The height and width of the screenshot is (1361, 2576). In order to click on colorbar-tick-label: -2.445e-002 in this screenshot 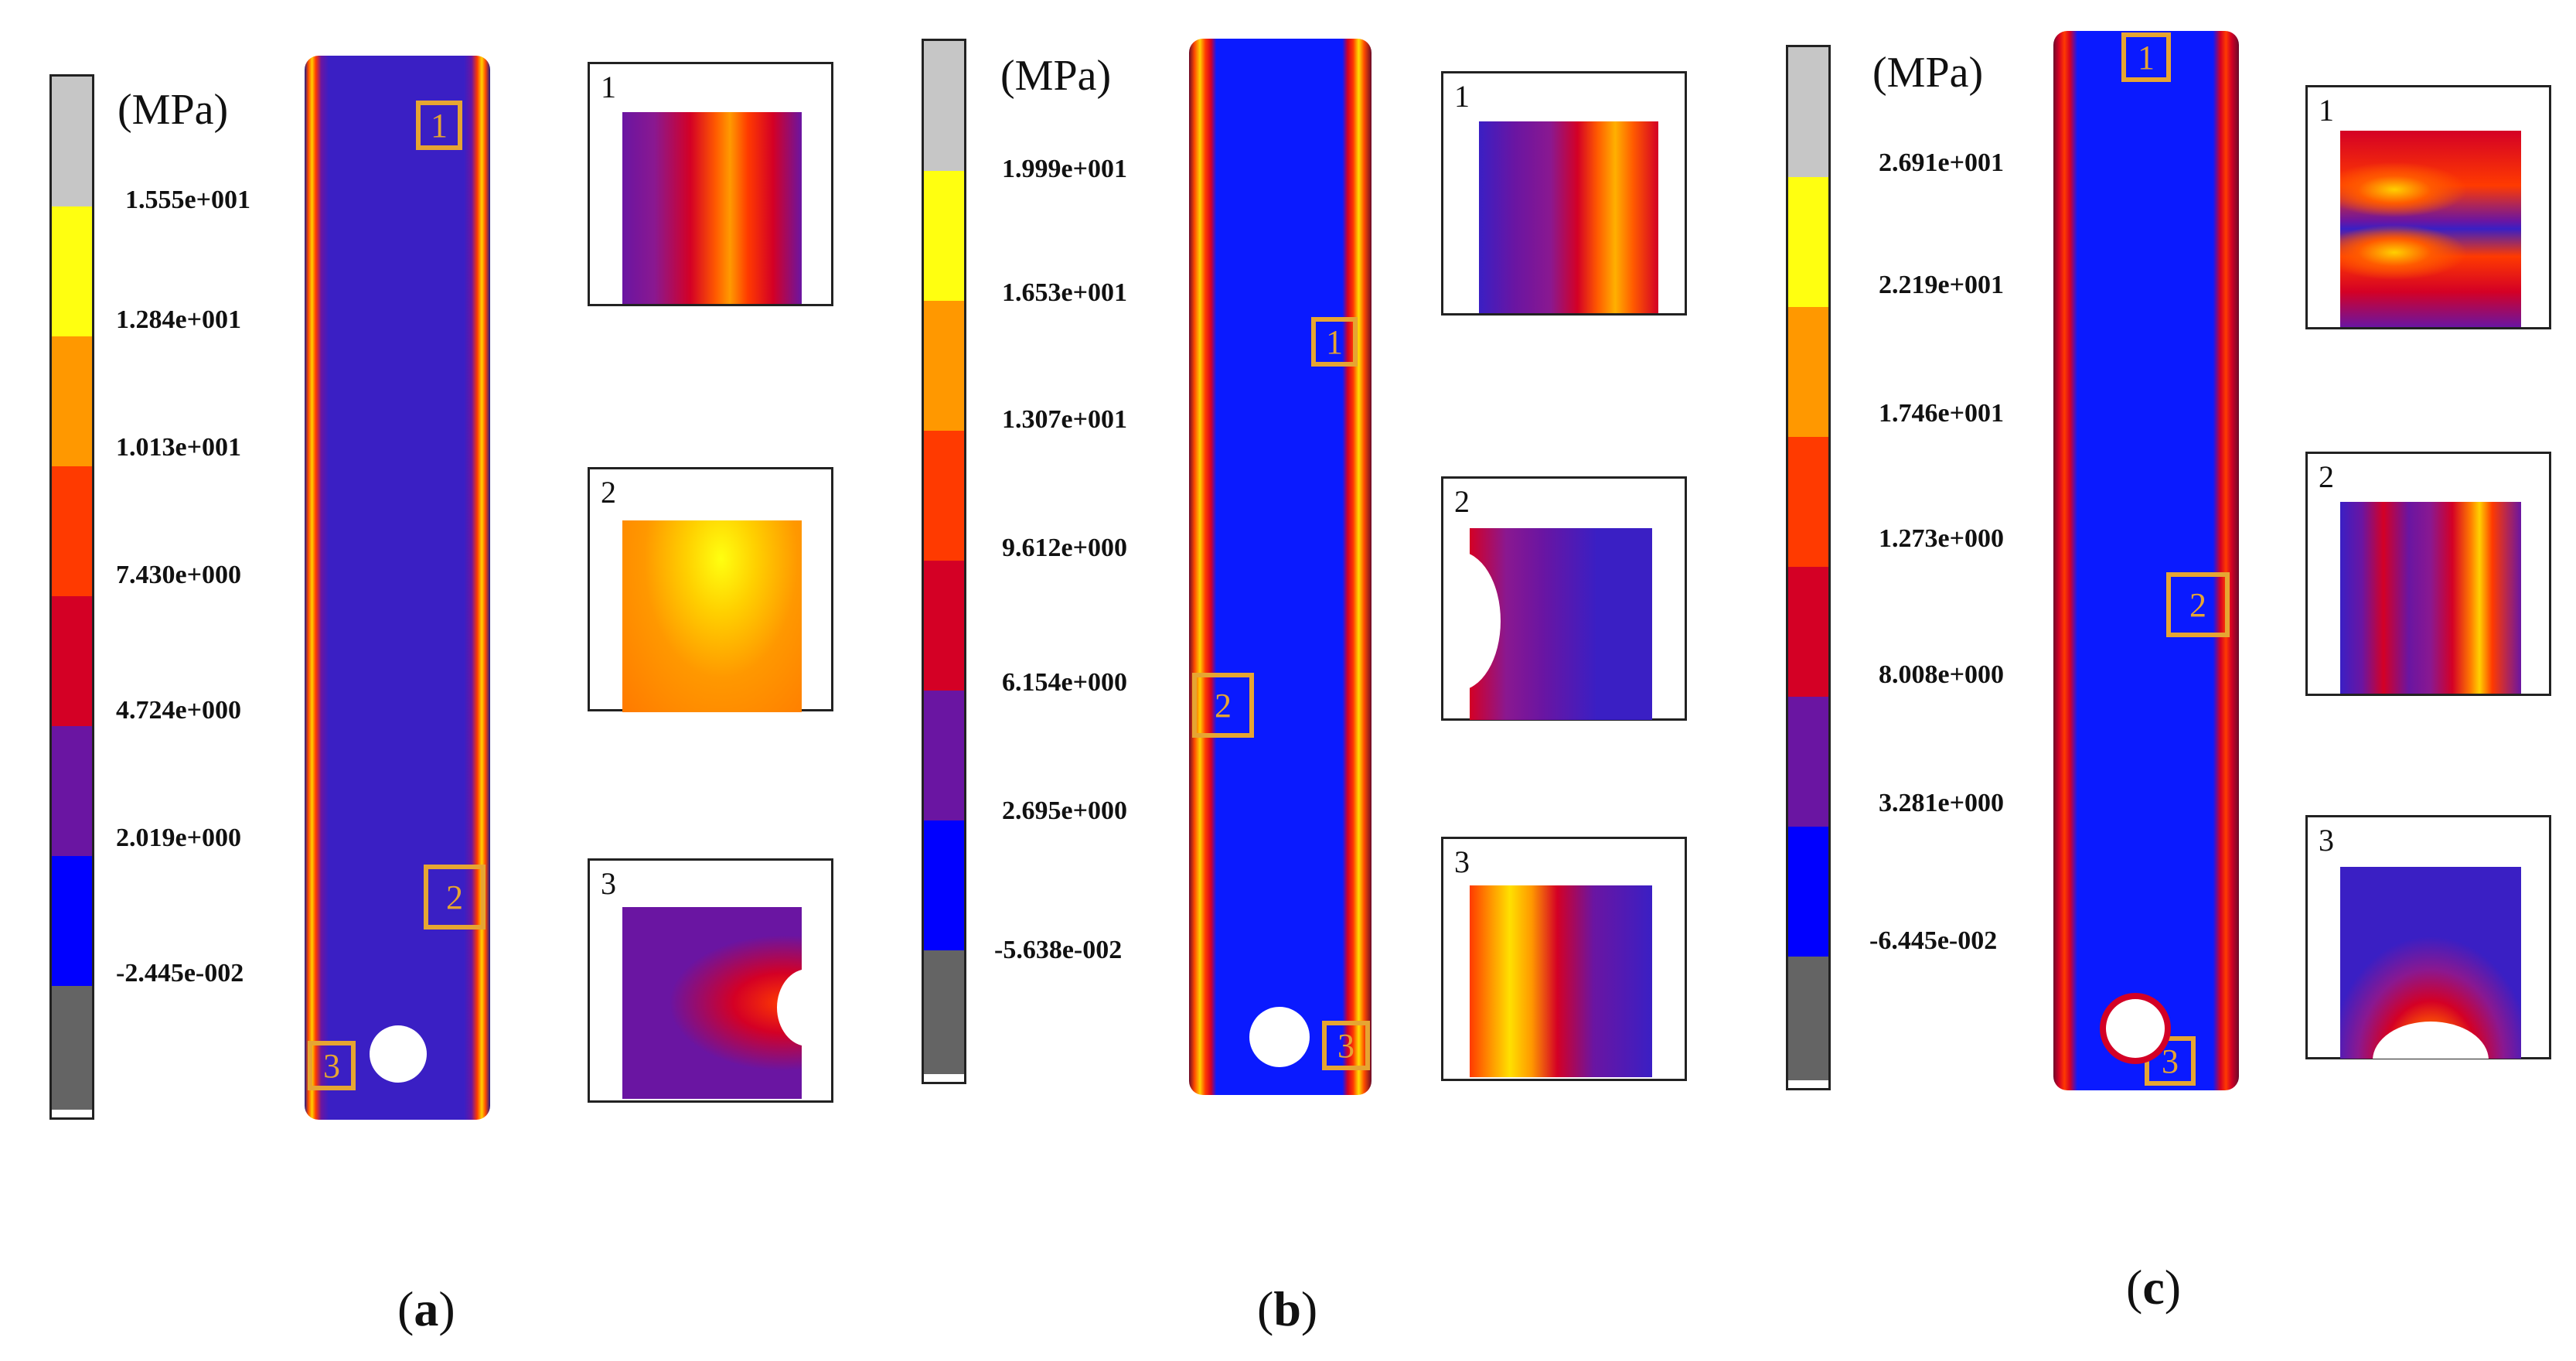, I will do `click(180, 973)`.